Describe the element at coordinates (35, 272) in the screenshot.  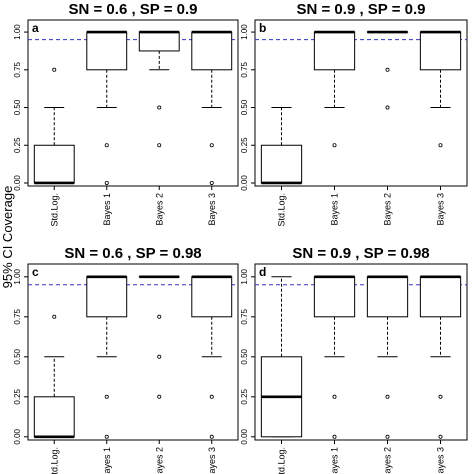
I see `panel-label-c: c` at that location.